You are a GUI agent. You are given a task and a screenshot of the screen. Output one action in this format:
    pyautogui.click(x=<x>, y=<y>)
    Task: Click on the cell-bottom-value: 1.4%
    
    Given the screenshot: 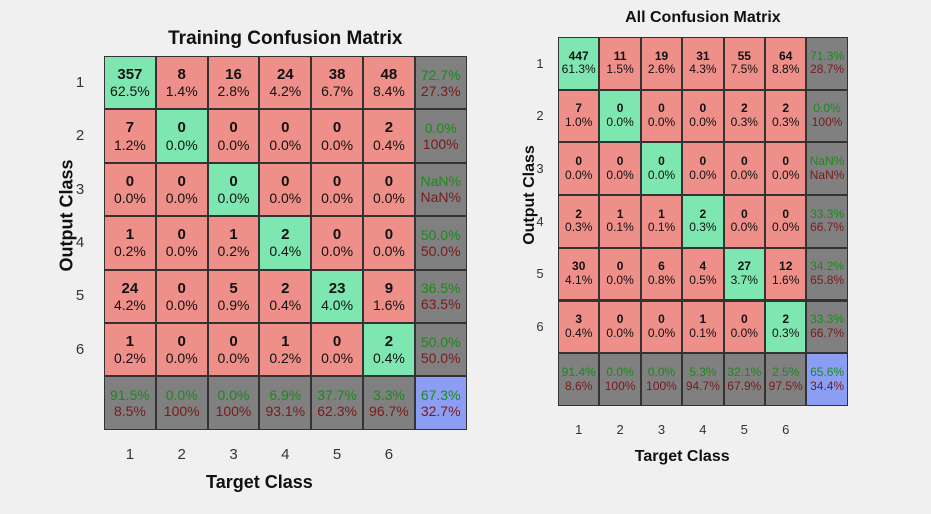 What is the action you would take?
    pyautogui.click(x=181, y=91)
    